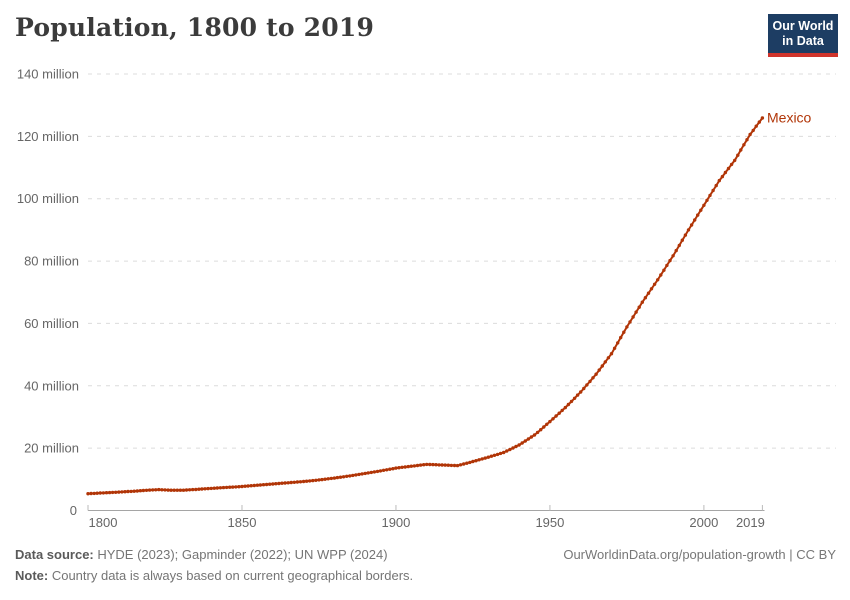 The image size is (850, 600). Describe the element at coordinates (789, 117) in the screenshot. I see `entity-label: Mexico` at that location.